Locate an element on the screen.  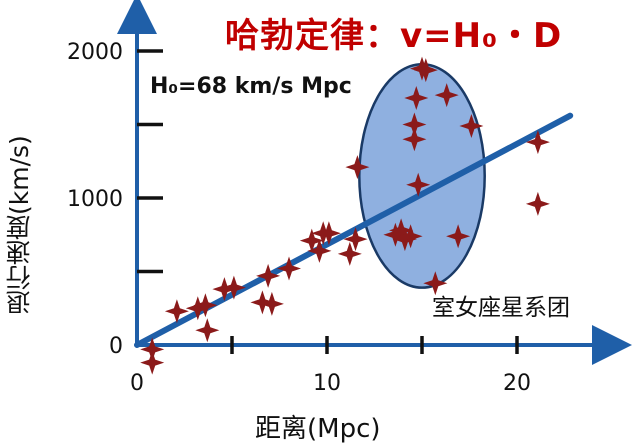
virgo-cluster-label: 室女座星系团 is located at coordinates (501, 308).